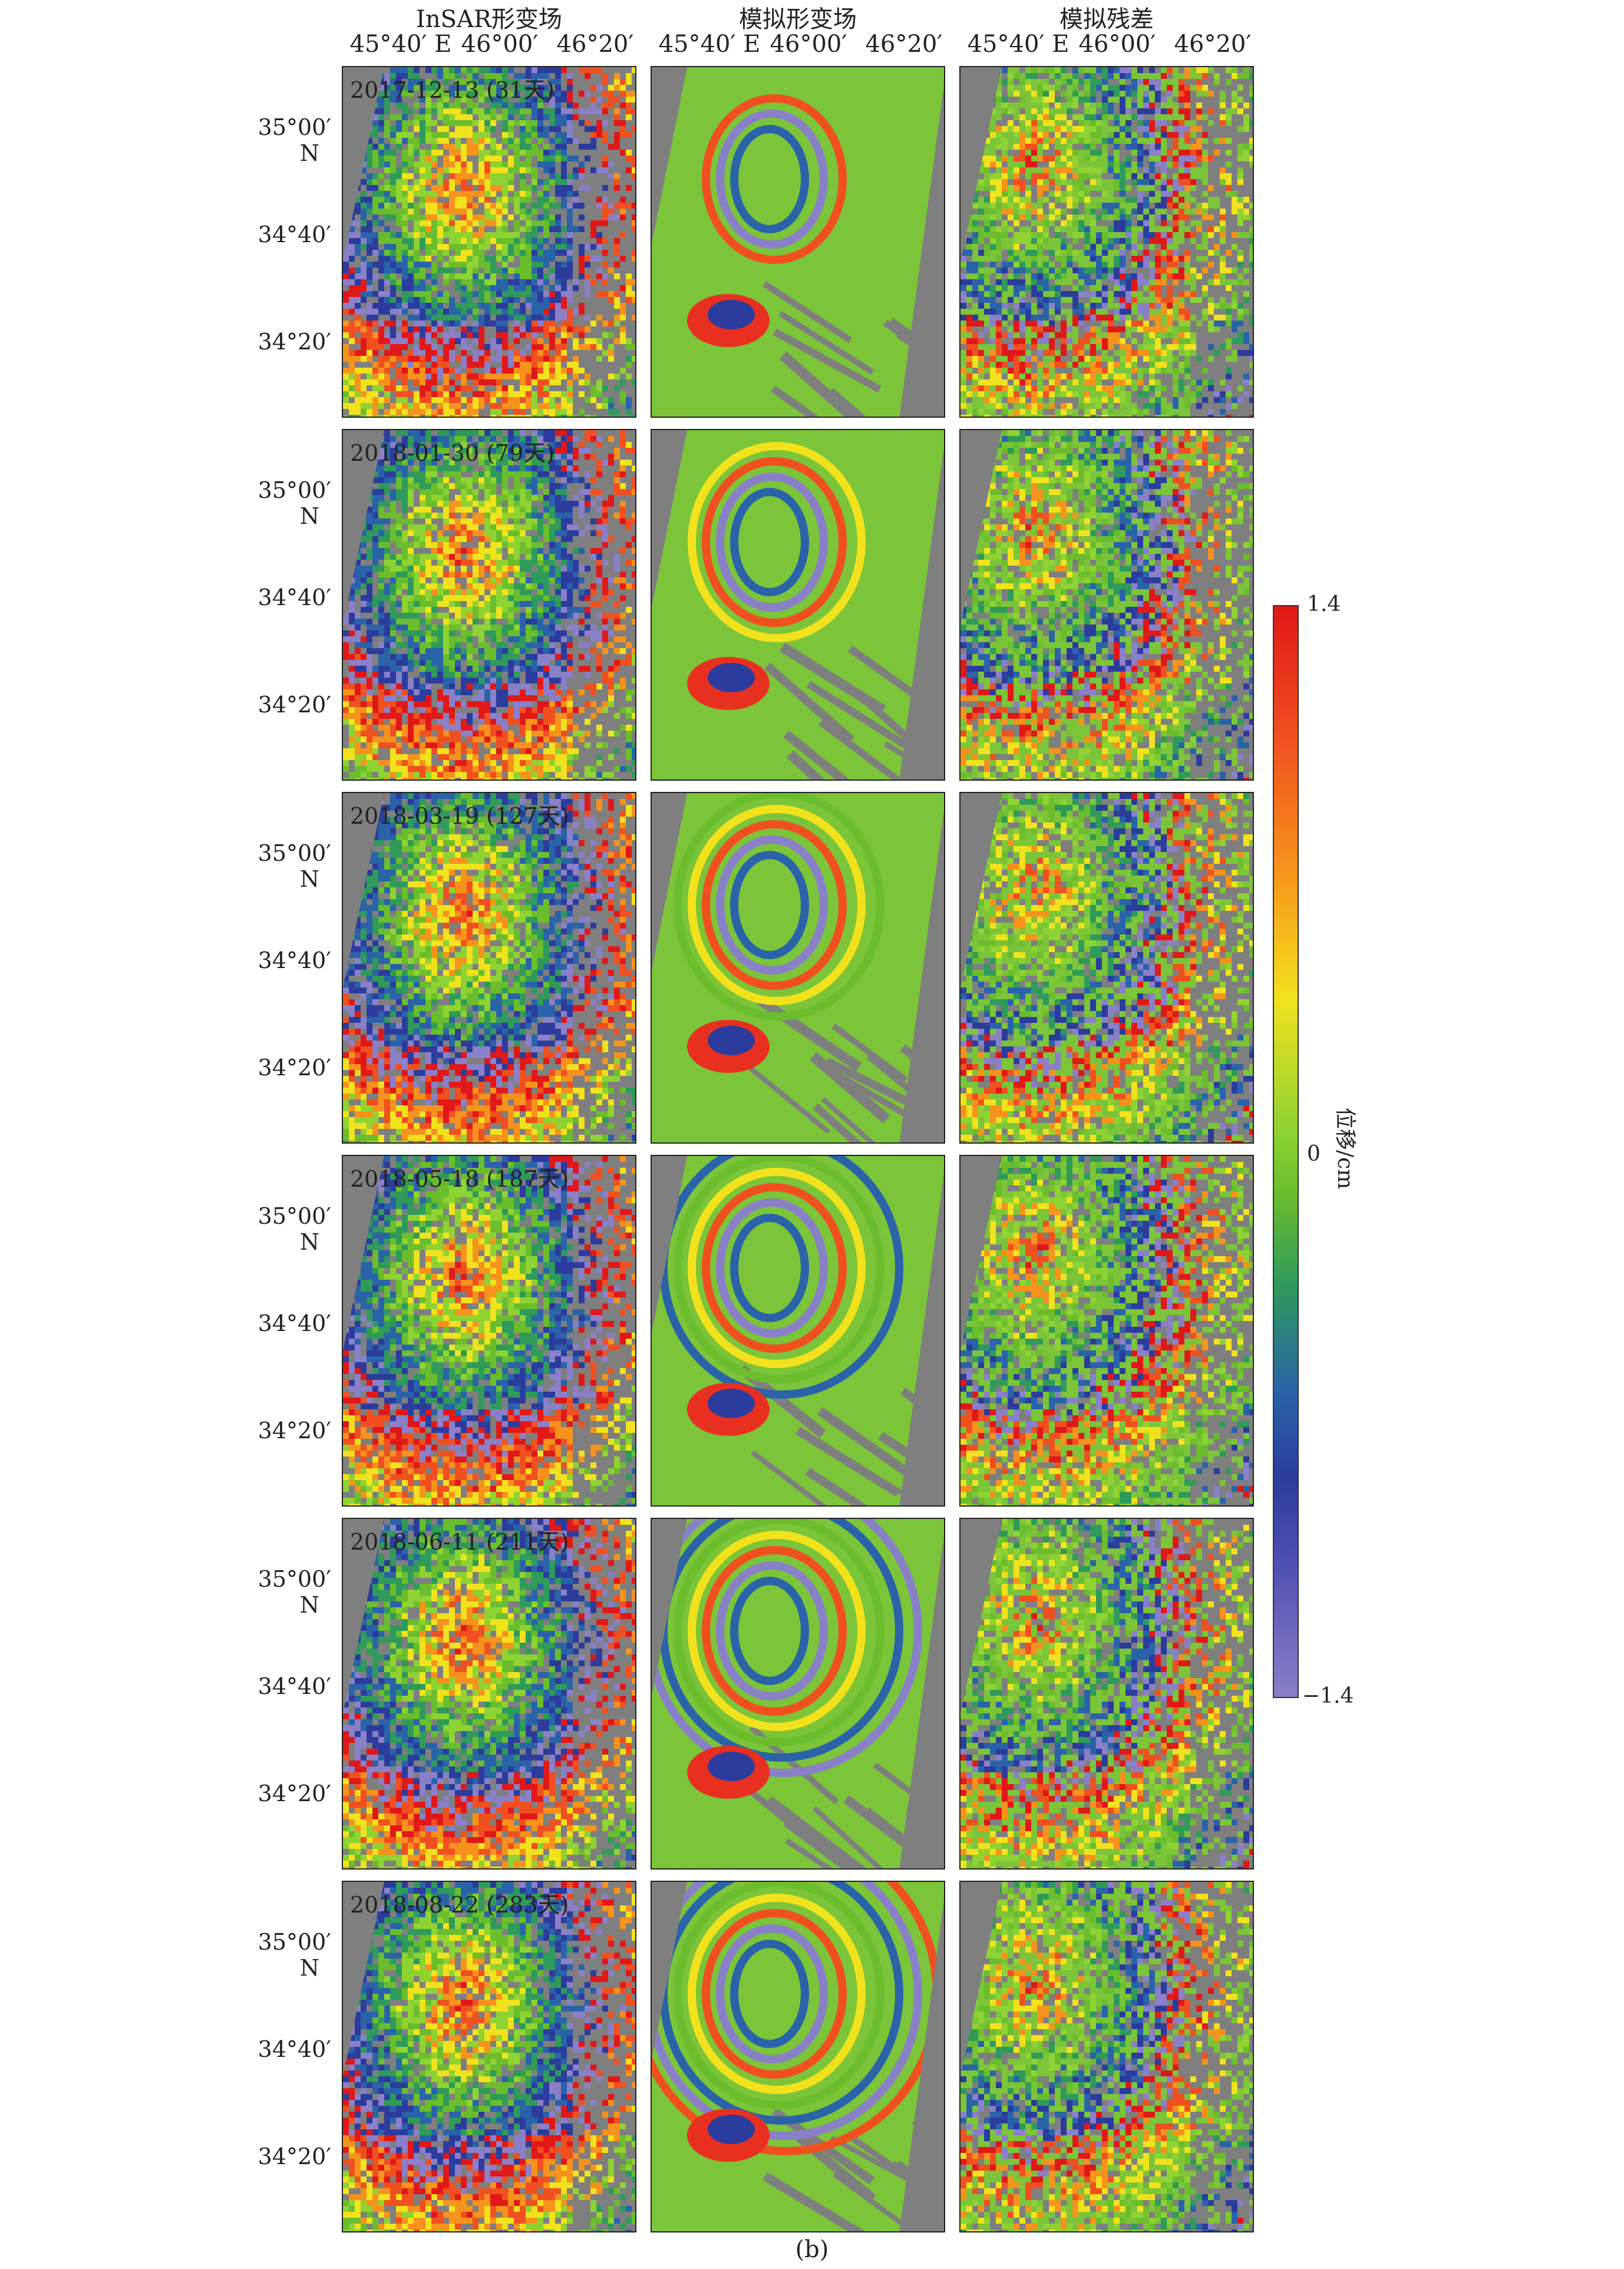  I want to click on lon-ticks-col3: 45°40′ E 46°00′ 46°20′, so click(1106, 46).